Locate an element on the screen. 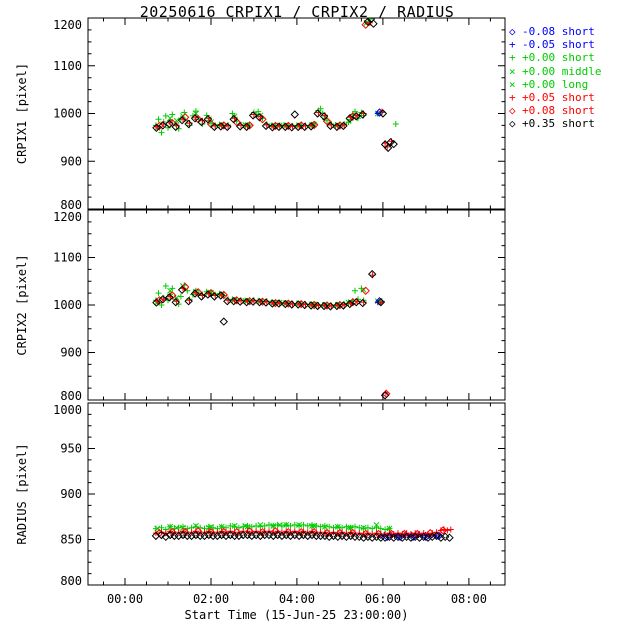  legend-entry: ◇ -0.08 short is located at coordinates (555, 31).